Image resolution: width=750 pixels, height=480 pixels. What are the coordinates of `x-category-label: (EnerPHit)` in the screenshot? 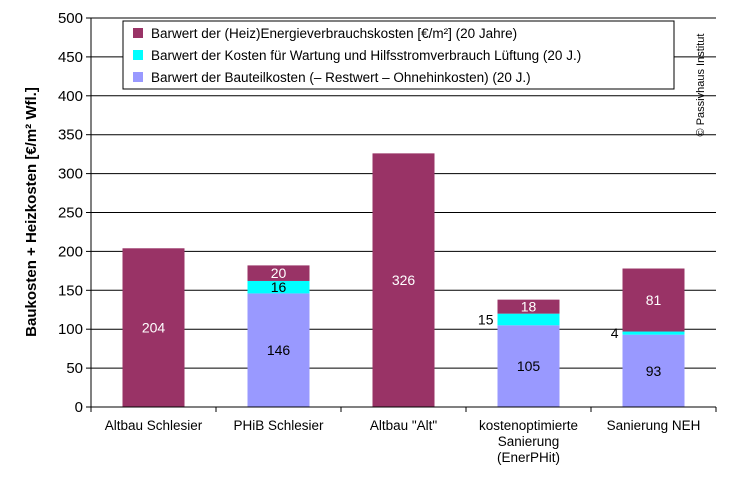 It's located at (528, 457).